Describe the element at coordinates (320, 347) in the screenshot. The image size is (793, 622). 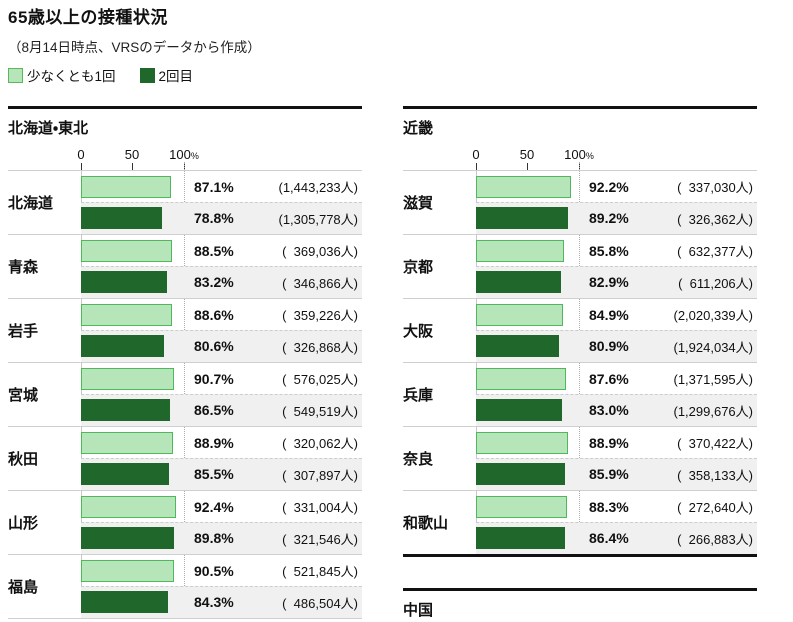
I see `dose2-count: ( 326,868人)` at that location.